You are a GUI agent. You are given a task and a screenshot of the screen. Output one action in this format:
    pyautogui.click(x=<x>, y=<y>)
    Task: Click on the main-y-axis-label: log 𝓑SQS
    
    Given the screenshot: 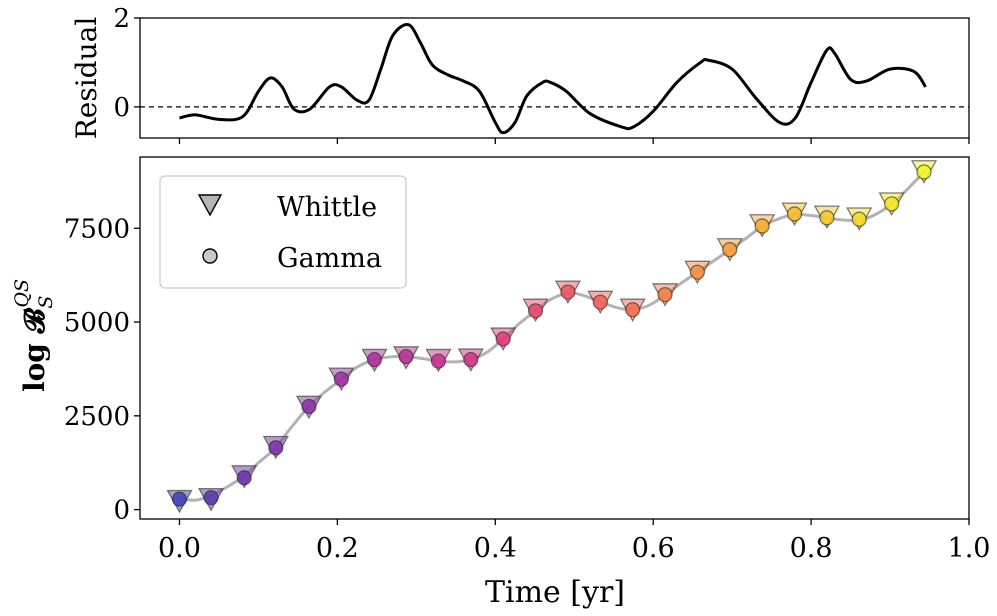 What is the action you would take?
    pyautogui.click(x=34, y=335)
    